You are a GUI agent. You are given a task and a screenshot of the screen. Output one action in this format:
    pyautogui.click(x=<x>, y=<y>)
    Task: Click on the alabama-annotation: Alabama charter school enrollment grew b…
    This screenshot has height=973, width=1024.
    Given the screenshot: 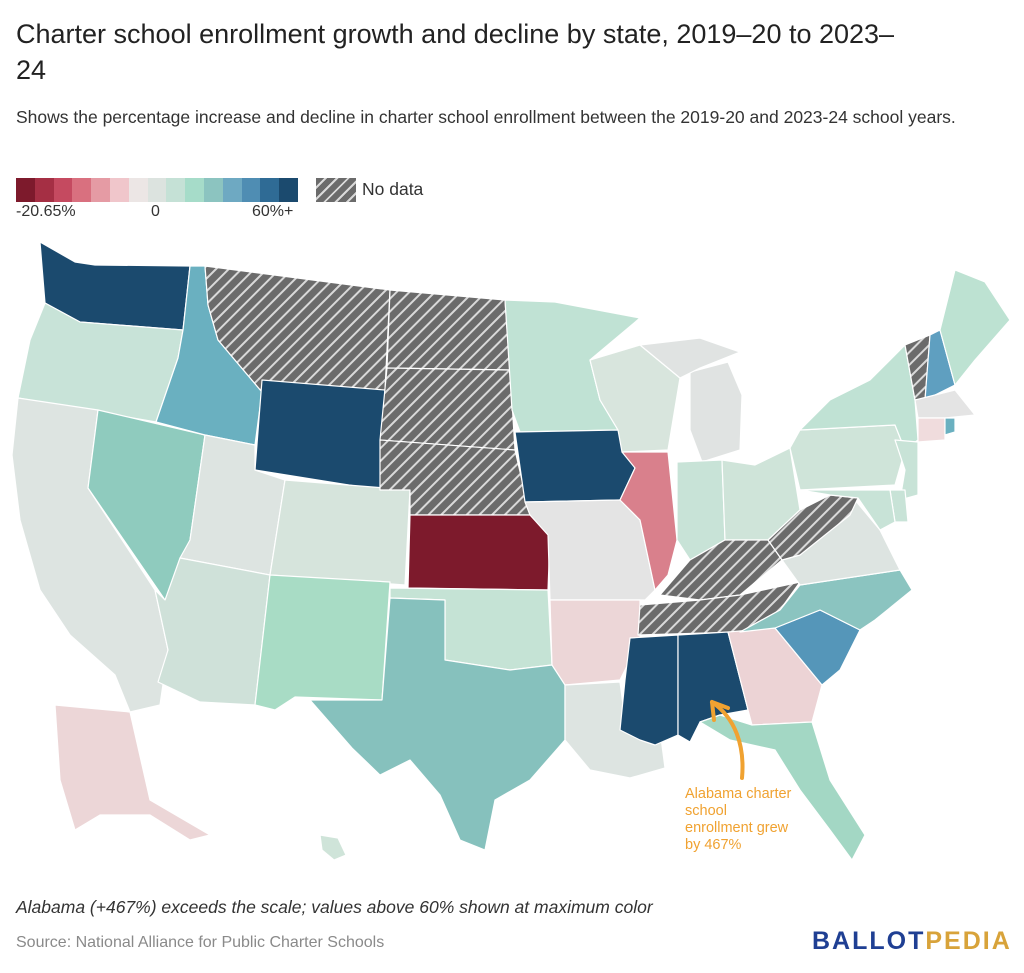 What is the action you would take?
    pyautogui.click(x=738, y=819)
    